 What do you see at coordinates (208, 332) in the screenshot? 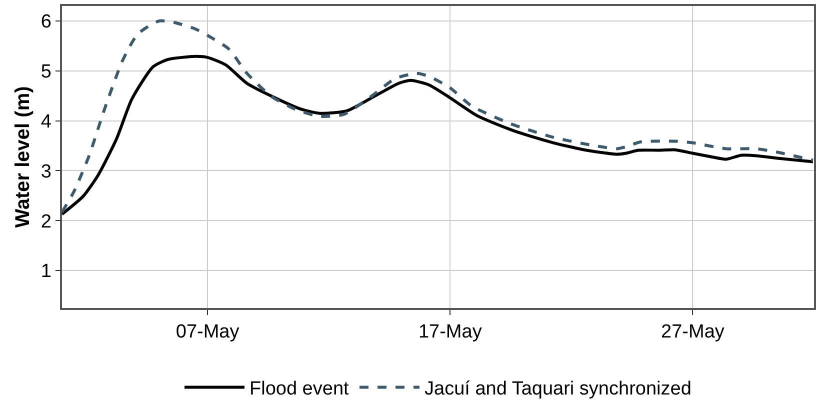
I see `x-tick-label: 07-May` at bounding box center [208, 332].